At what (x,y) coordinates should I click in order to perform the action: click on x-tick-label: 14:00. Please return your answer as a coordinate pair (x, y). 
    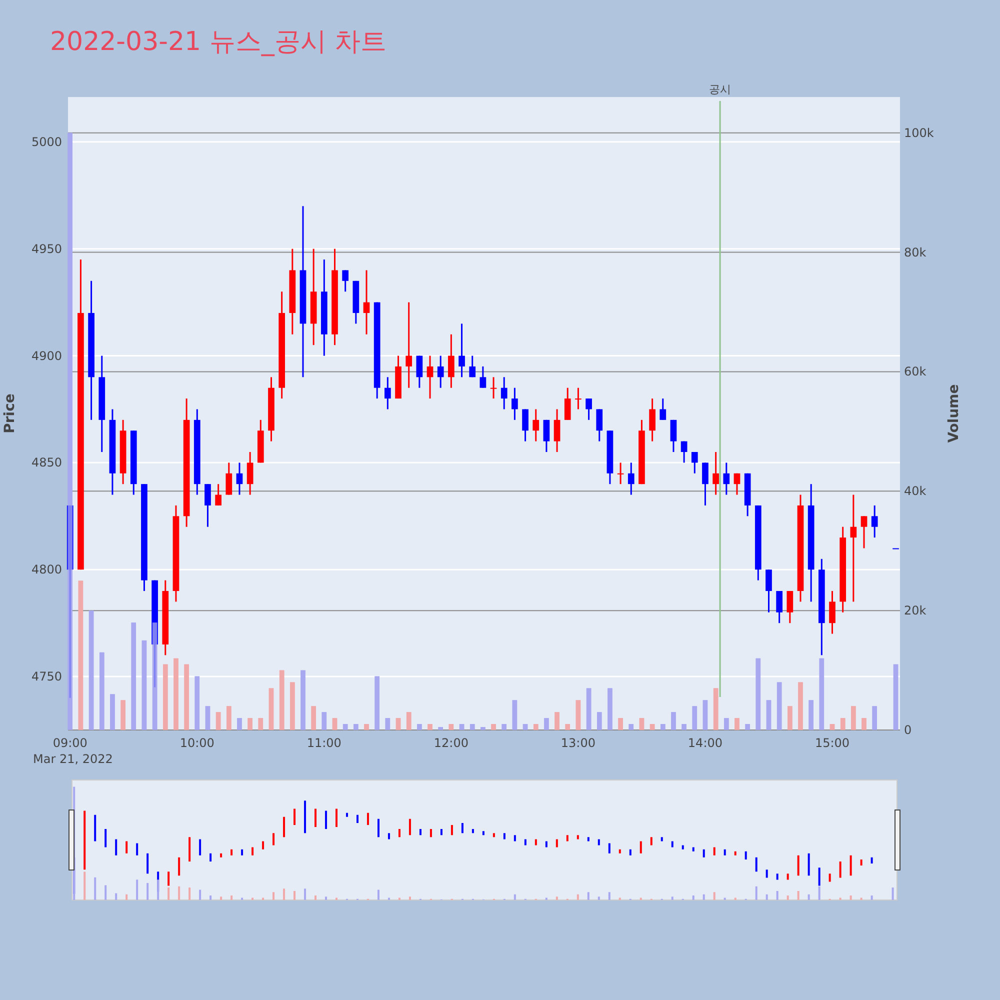
    Looking at the image, I should click on (705, 743).